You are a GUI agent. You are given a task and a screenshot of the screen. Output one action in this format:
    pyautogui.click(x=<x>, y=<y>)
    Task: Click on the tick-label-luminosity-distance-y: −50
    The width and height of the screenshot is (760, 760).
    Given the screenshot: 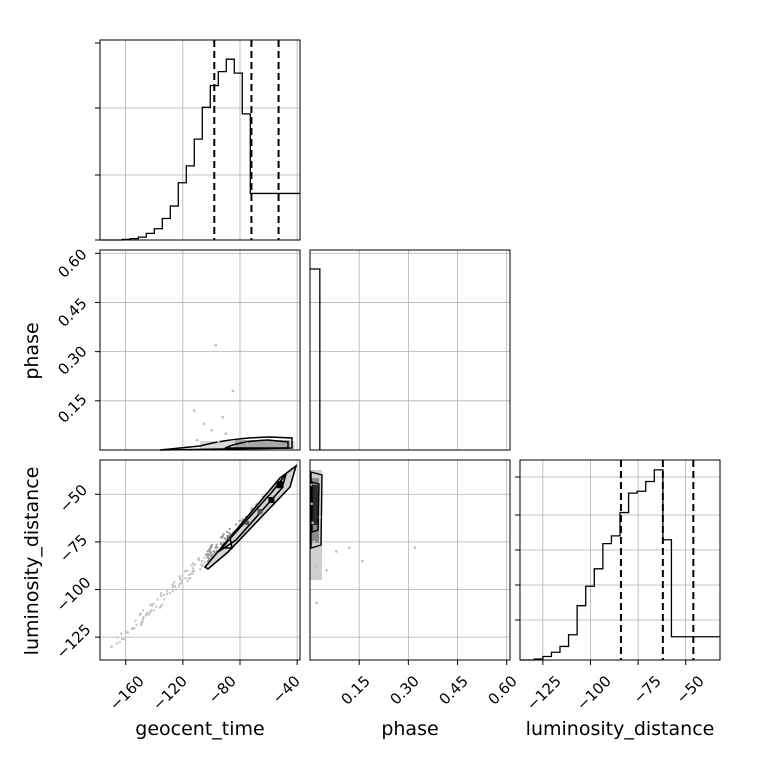 What is the action you would take?
    pyautogui.click(x=73, y=498)
    